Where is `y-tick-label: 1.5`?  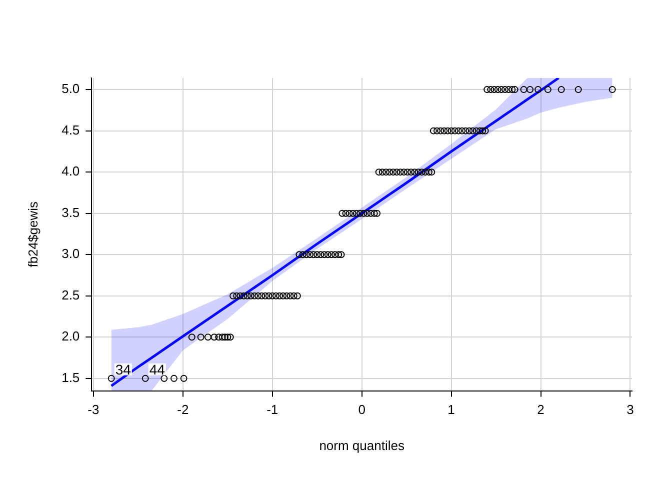 y-tick-label: 1.5 is located at coordinates (71, 377).